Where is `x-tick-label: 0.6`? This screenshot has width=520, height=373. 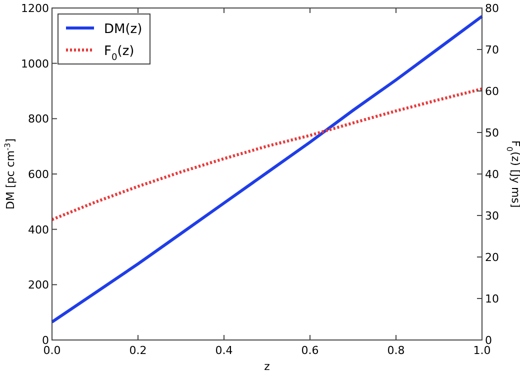
x-tick-label: 0.6 is located at coordinates (310, 350).